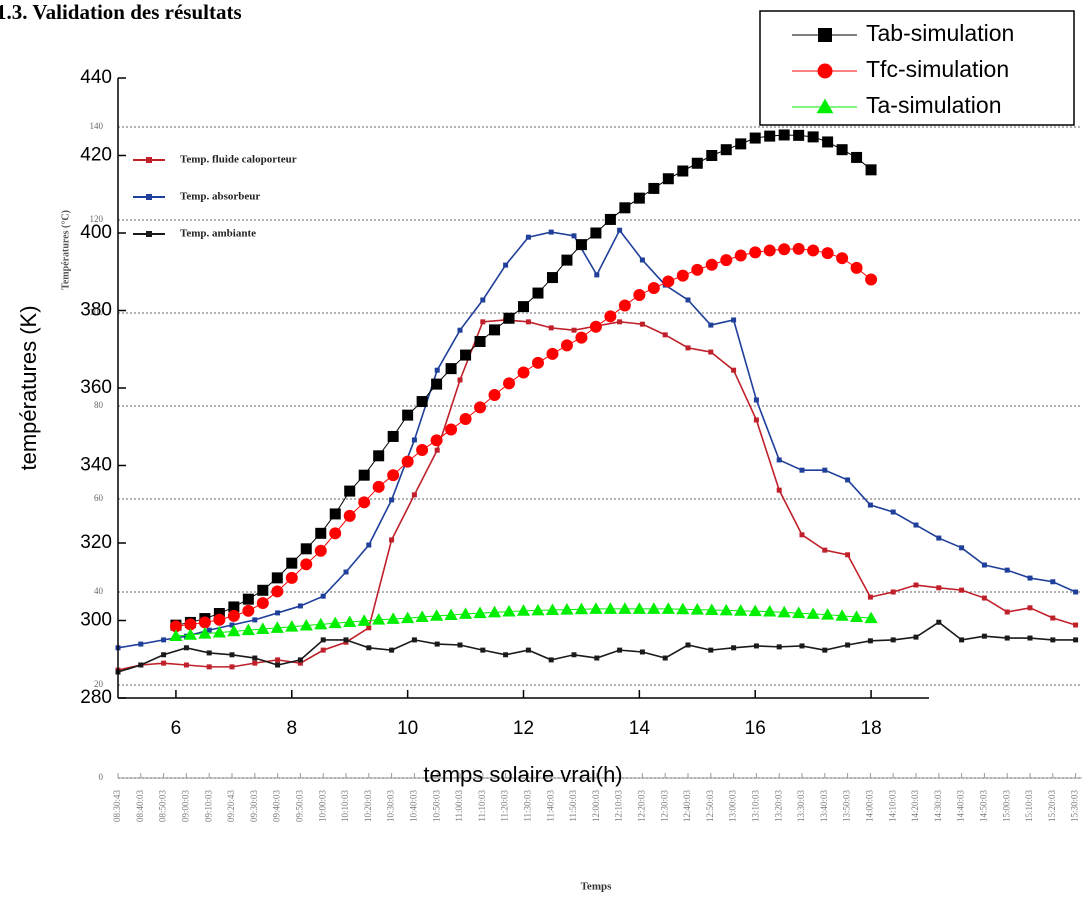  I want to click on bg-y-tick-label: 80, so click(99, 405).